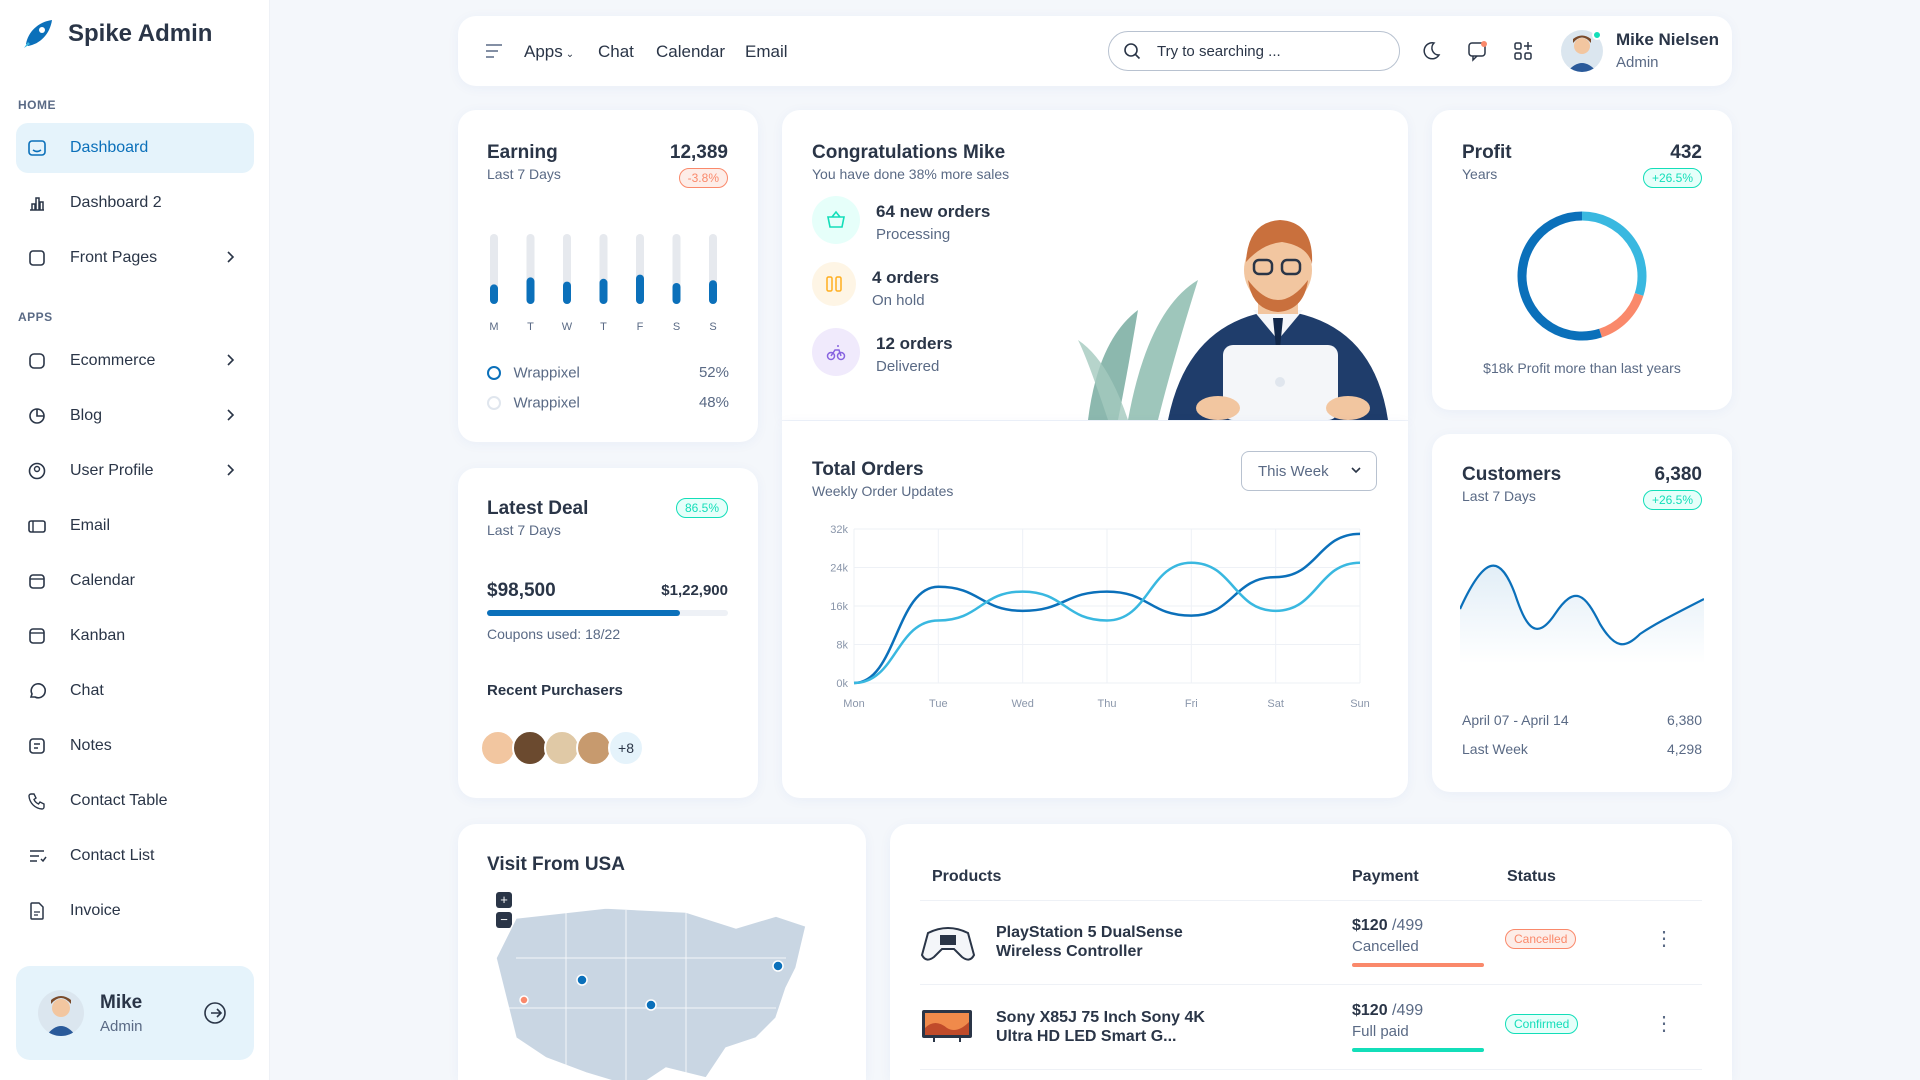 Image resolution: width=1920 pixels, height=1080 pixels. What do you see at coordinates (1542, 1024) in the screenshot?
I see `status-badge: Confirmed` at bounding box center [1542, 1024].